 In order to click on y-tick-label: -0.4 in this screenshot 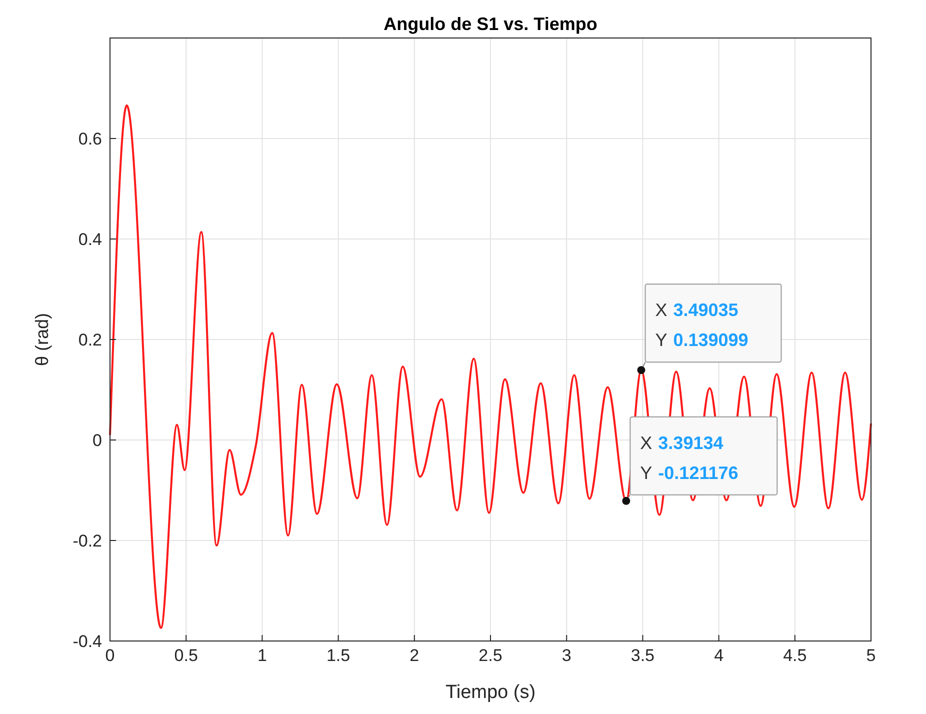, I will do `click(87, 641)`.